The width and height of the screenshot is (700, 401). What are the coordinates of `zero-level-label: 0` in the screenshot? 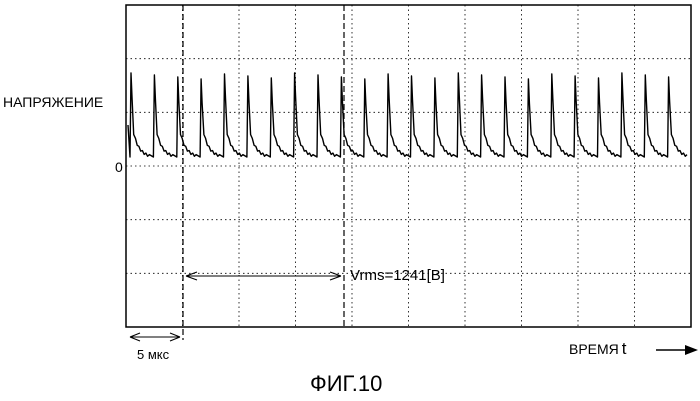 It's located at (119, 167).